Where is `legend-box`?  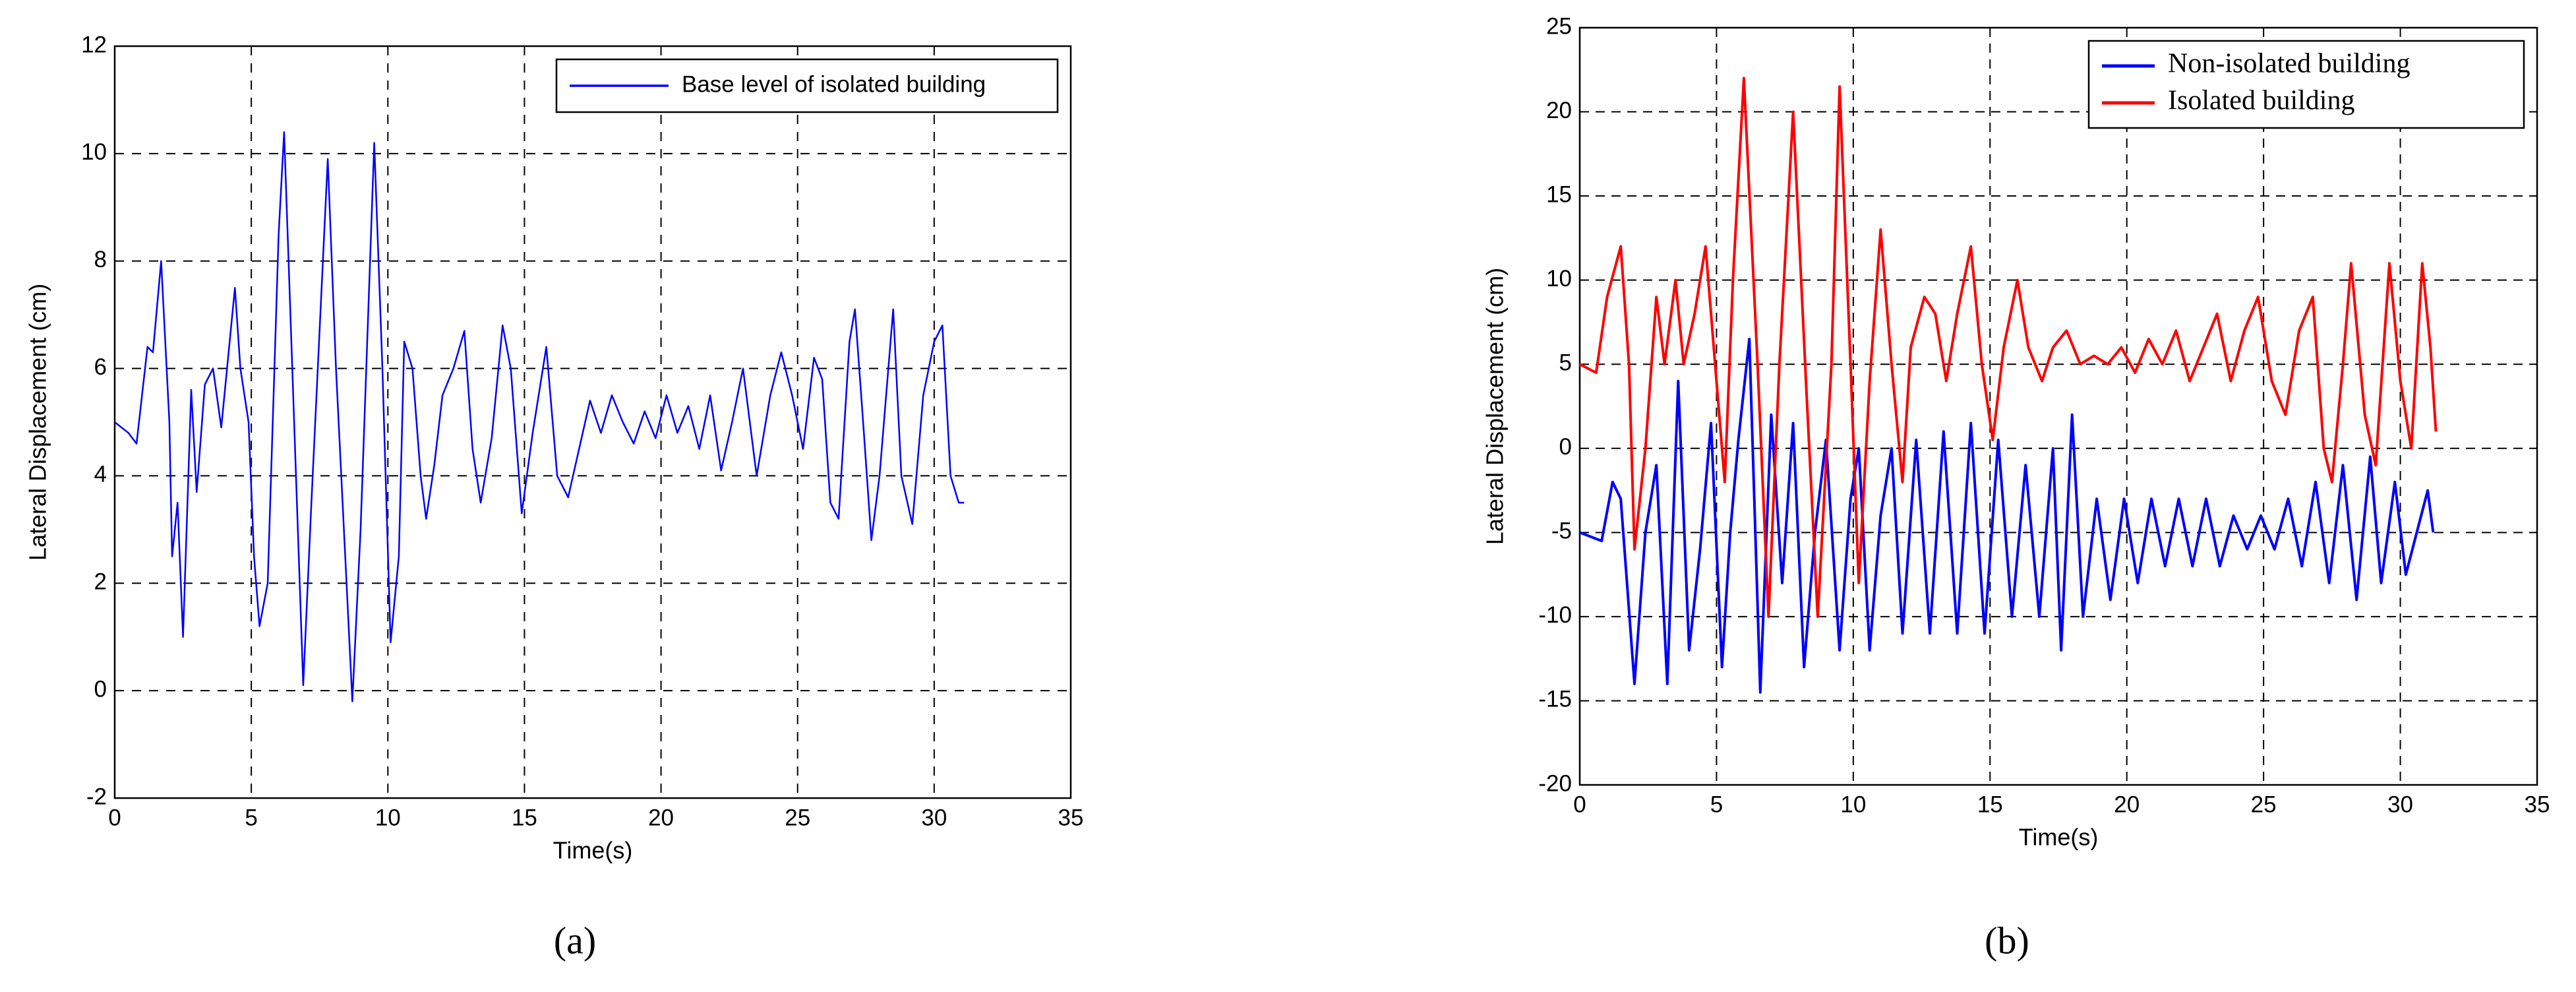 legend-box is located at coordinates (2306, 84).